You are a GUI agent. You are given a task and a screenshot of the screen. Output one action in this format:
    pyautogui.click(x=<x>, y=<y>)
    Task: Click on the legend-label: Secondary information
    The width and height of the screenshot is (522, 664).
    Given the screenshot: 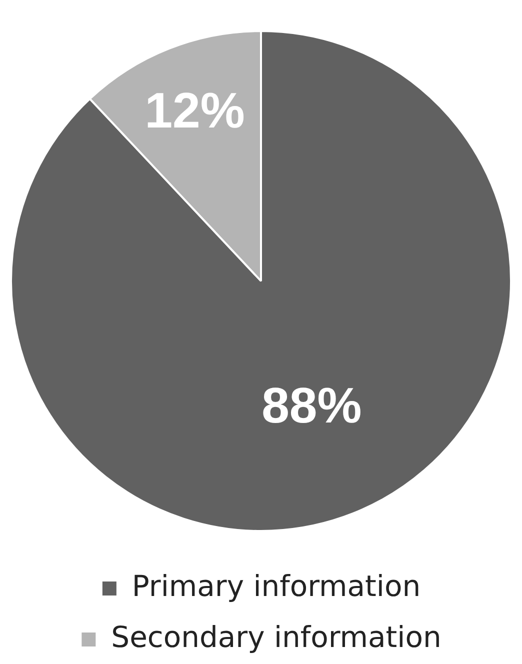 What is the action you would take?
    pyautogui.click(x=276, y=637)
    